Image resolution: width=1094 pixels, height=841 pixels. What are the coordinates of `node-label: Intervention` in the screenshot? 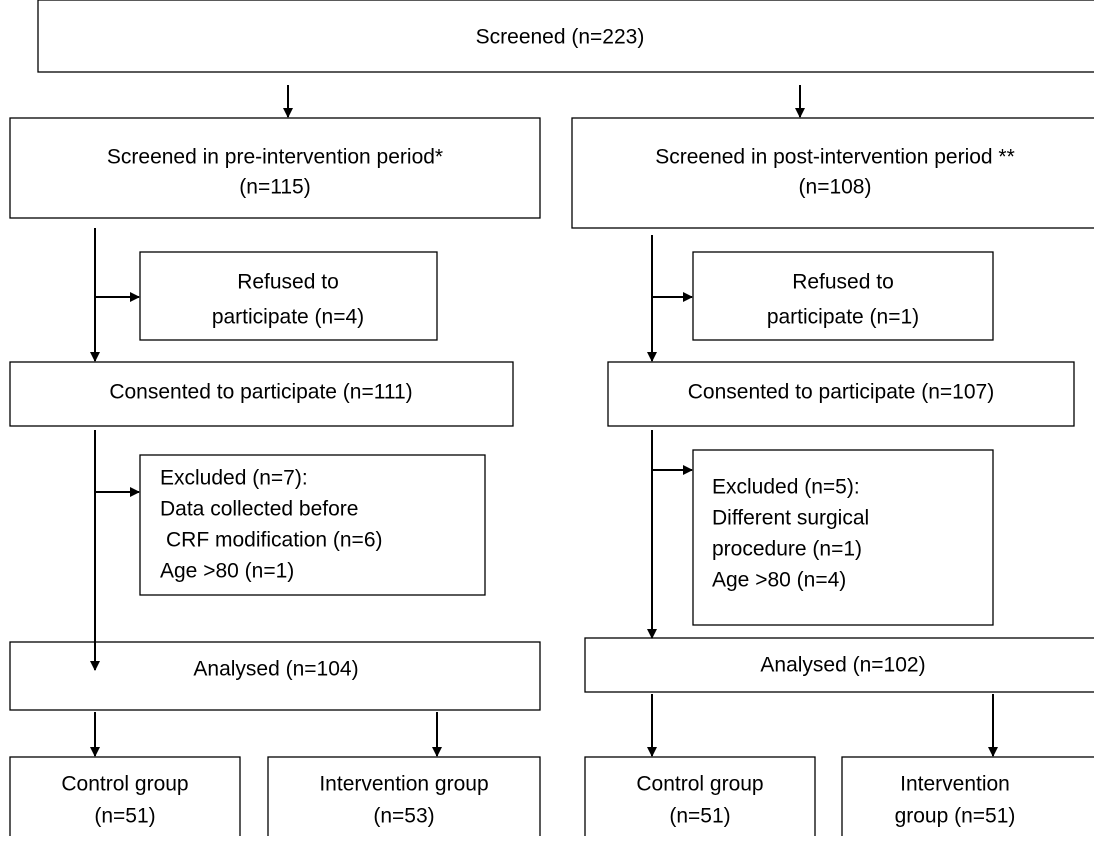 It's located at (955, 784).